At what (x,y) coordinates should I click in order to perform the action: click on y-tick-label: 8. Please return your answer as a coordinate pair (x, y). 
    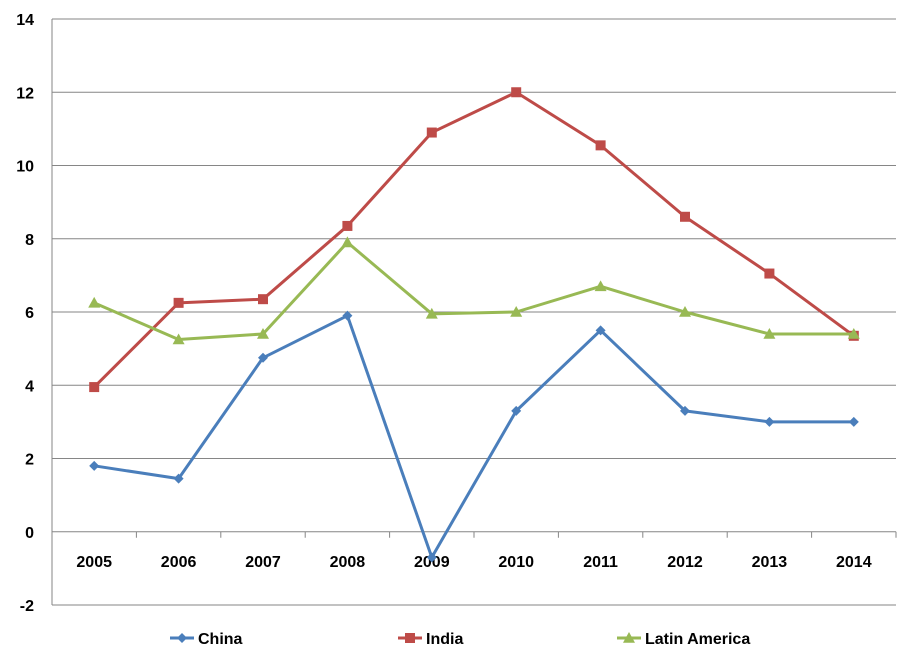
    Looking at the image, I should click on (29, 240).